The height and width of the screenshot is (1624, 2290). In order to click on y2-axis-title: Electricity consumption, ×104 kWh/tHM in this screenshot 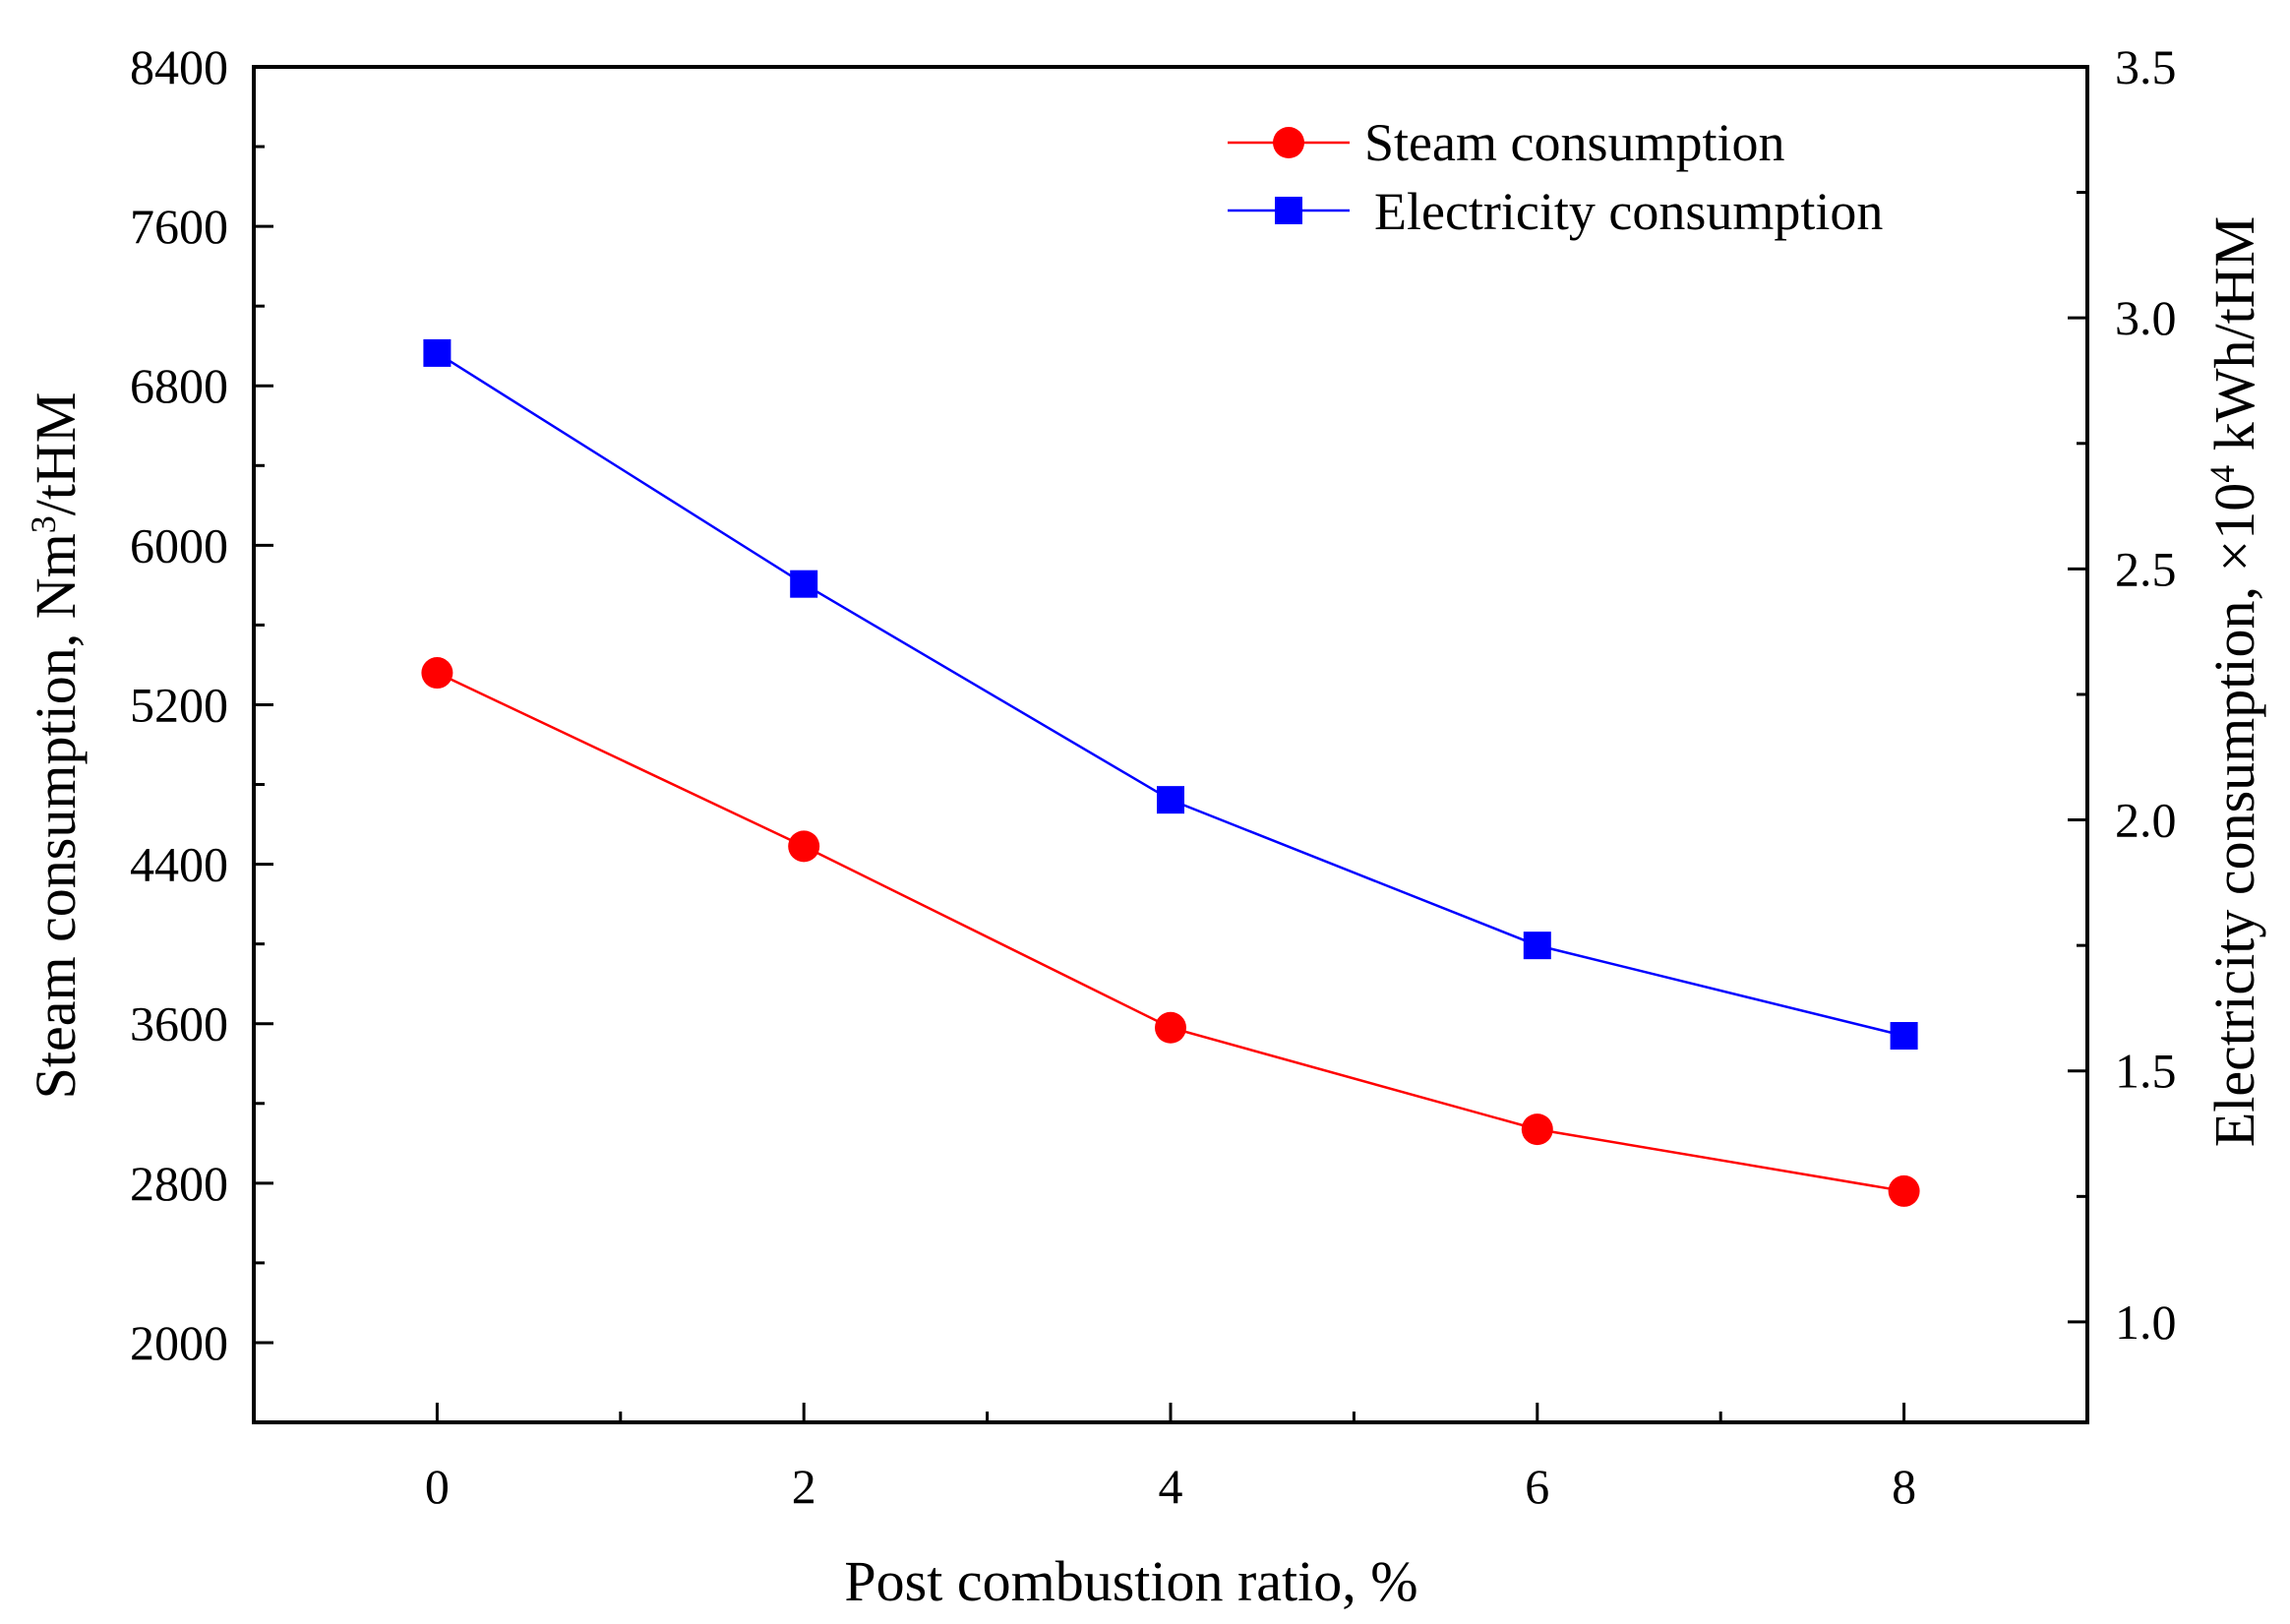, I will do `click(2234, 681)`.